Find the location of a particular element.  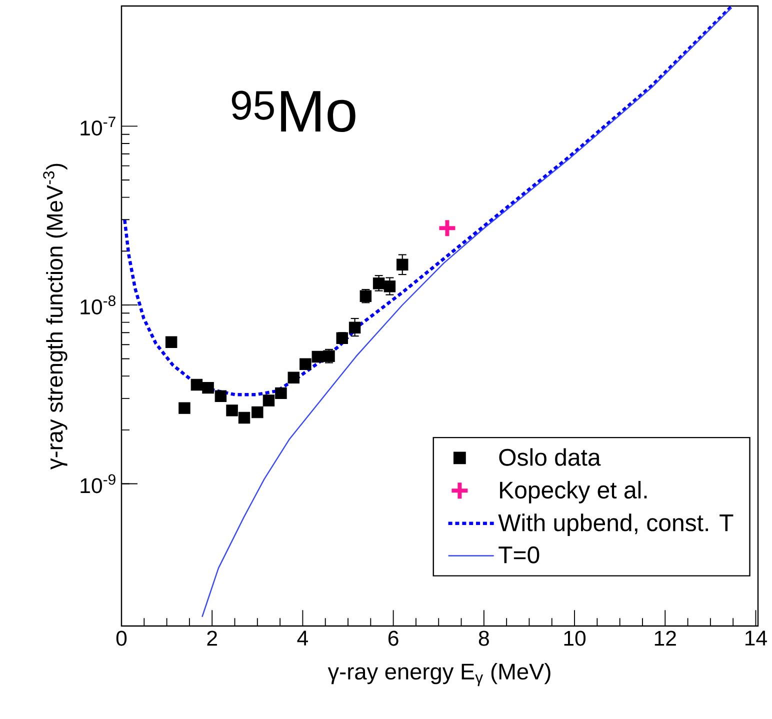

x-tick-label: 4 is located at coordinates (302, 638).